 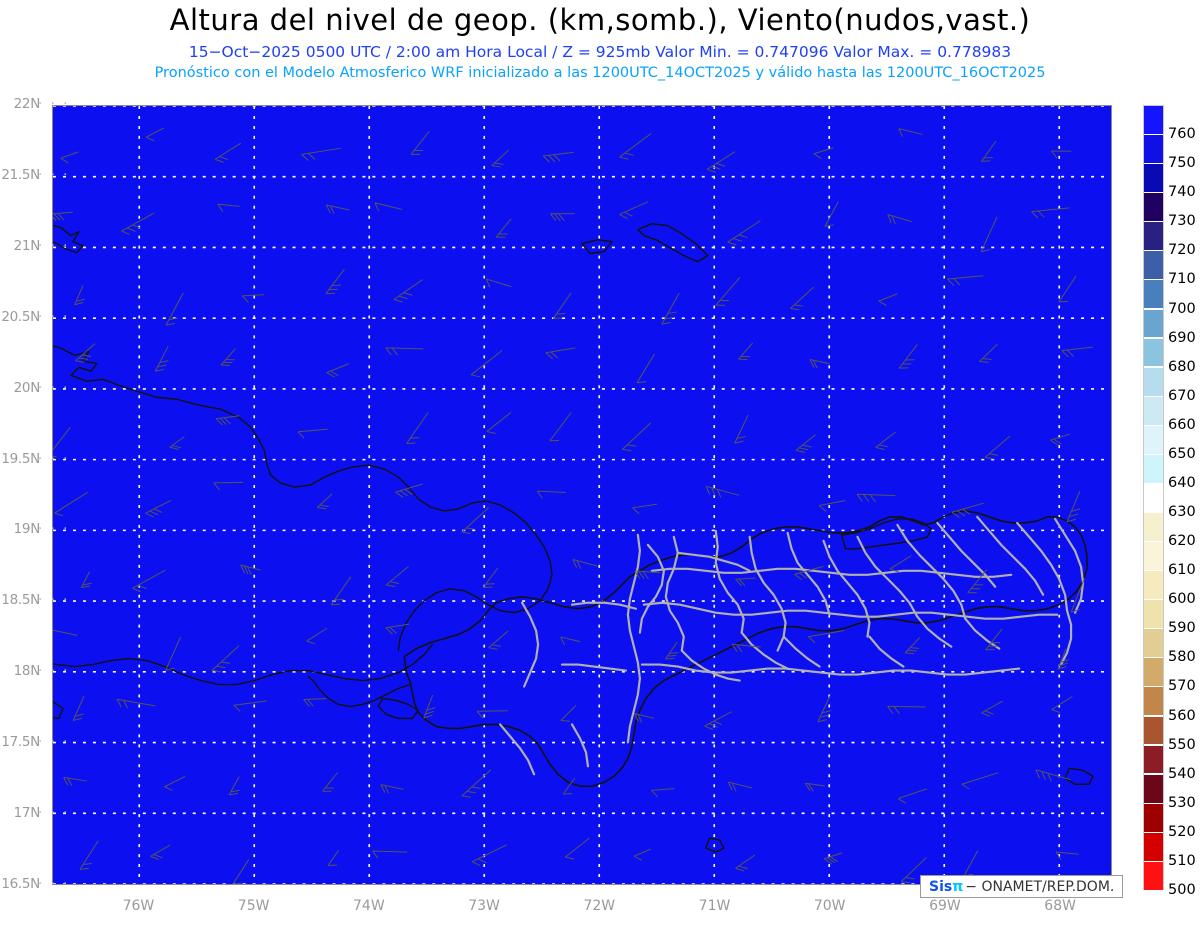 I want to click on colorbar-tick-label: 740, so click(x=1182, y=192).